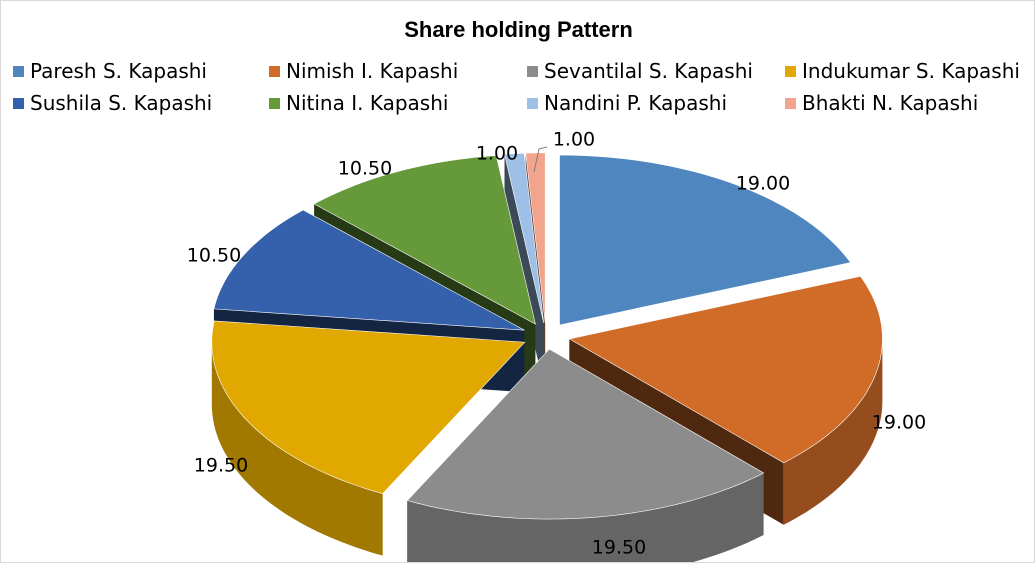 The height and width of the screenshot is (563, 1035). I want to click on legend-item-nitina: Nitina I. Kapashi, so click(358, 103).